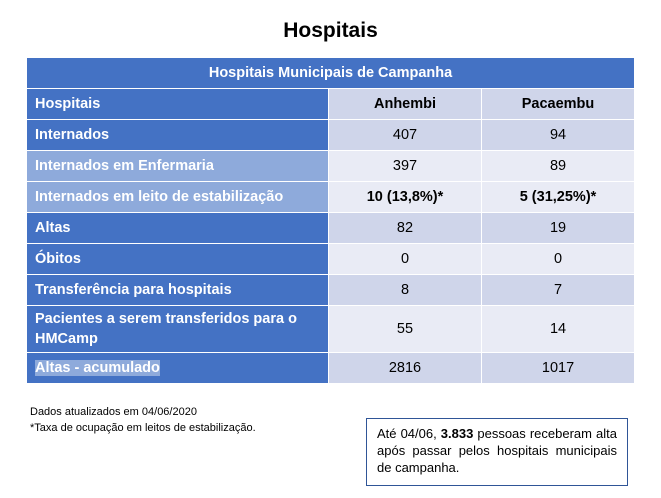 This screenshot has height=498, width=661. I want to click on cell-pacaembu: 14, so click(558, 329).